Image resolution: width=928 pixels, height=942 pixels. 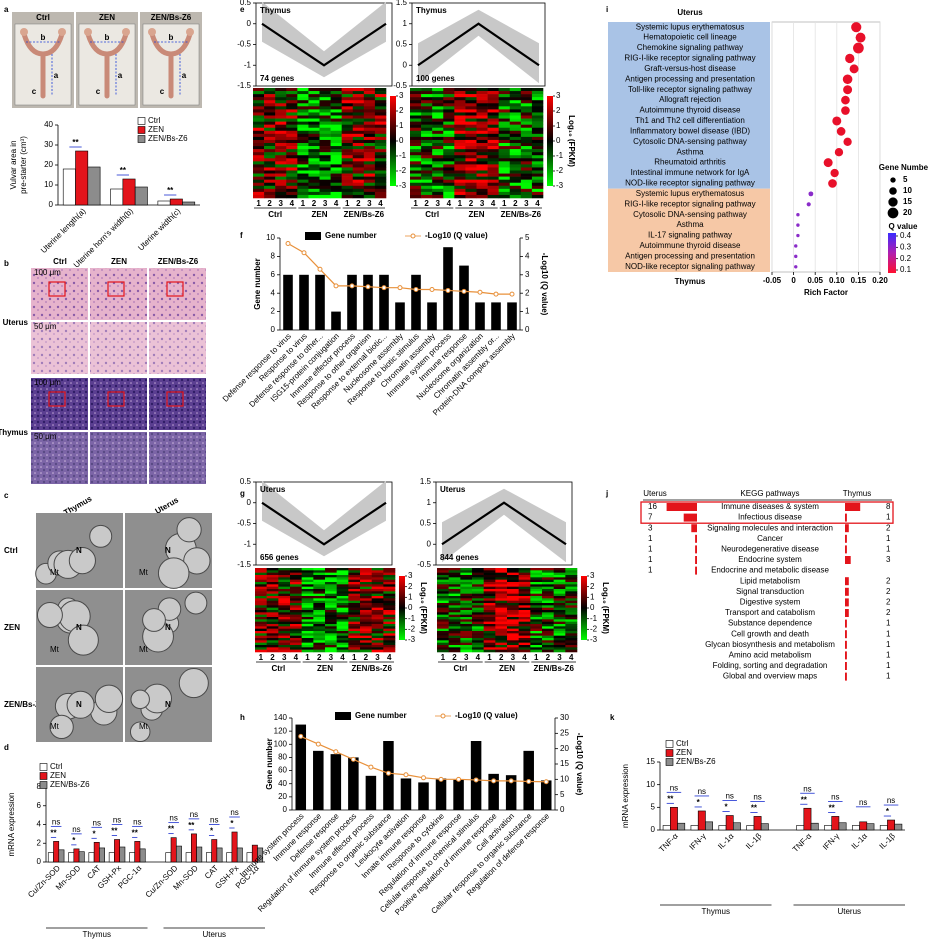 I want to click on em-cell, so click(x=83, y=640).